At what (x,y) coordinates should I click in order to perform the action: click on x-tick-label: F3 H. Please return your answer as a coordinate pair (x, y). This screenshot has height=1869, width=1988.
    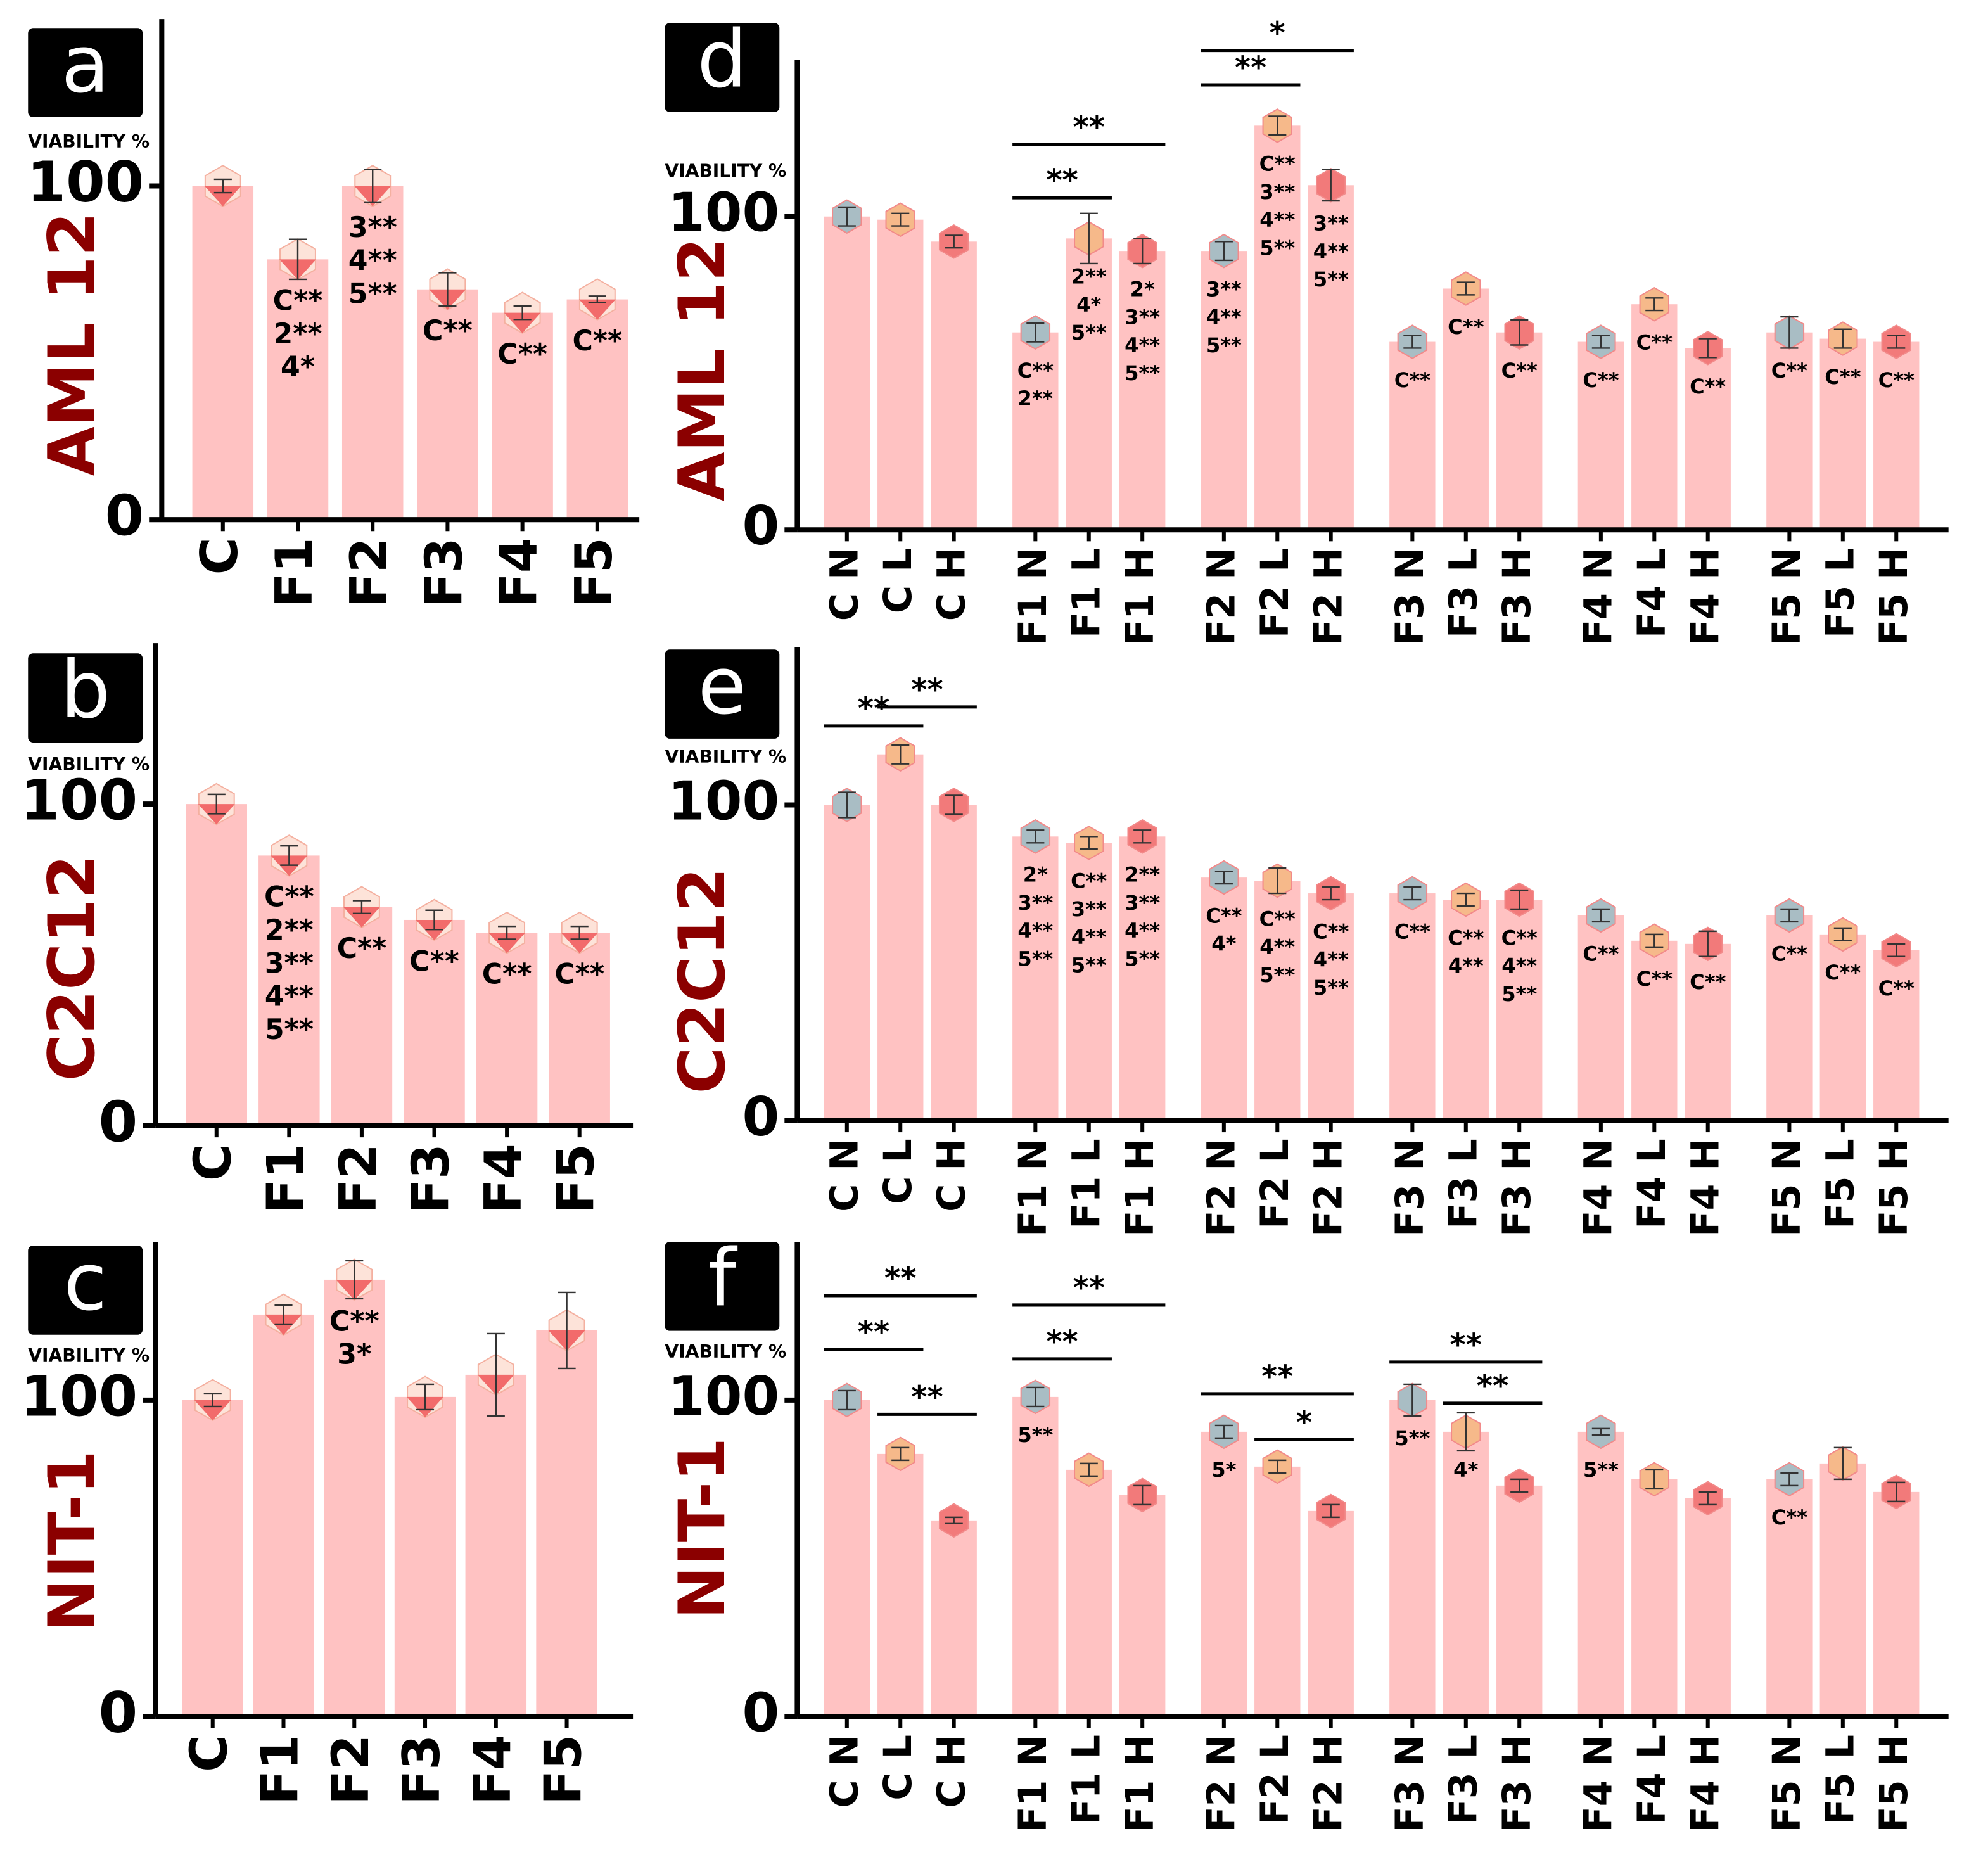
    Looking at the image, I should click on (1517, 1188).